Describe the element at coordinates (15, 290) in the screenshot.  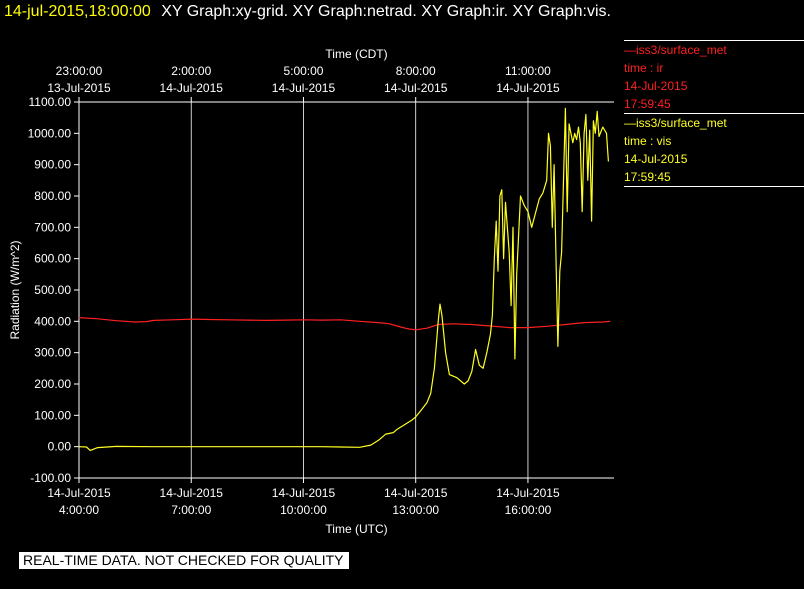
I see `y-axis-title: Radiation (W/m^2)` at that location.